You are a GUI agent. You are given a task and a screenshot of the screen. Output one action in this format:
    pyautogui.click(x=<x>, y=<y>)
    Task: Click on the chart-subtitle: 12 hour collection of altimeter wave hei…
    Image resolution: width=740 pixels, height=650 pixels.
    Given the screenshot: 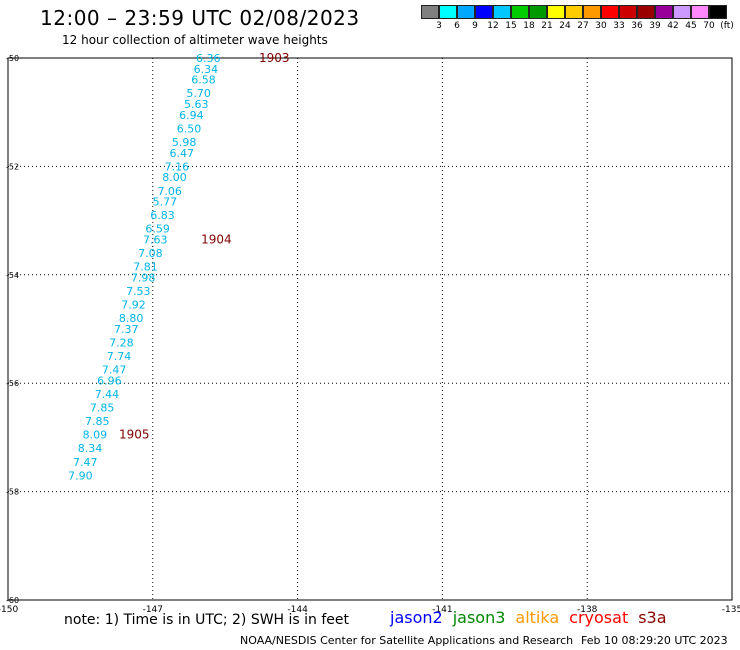 What is the action you would take?
    pyautogui.click(x=195, y=40)
    